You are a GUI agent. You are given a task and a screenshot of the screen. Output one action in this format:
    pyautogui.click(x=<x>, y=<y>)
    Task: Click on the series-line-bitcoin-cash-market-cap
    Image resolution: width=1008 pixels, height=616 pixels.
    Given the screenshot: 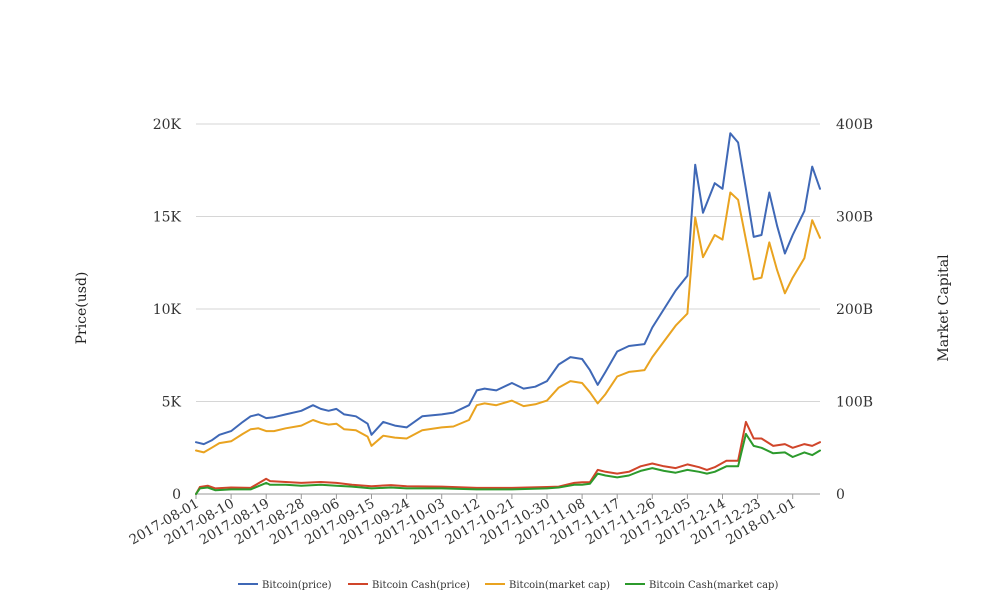 What is the action you would take?
    pyautogui.click(x=508, y=463)
    